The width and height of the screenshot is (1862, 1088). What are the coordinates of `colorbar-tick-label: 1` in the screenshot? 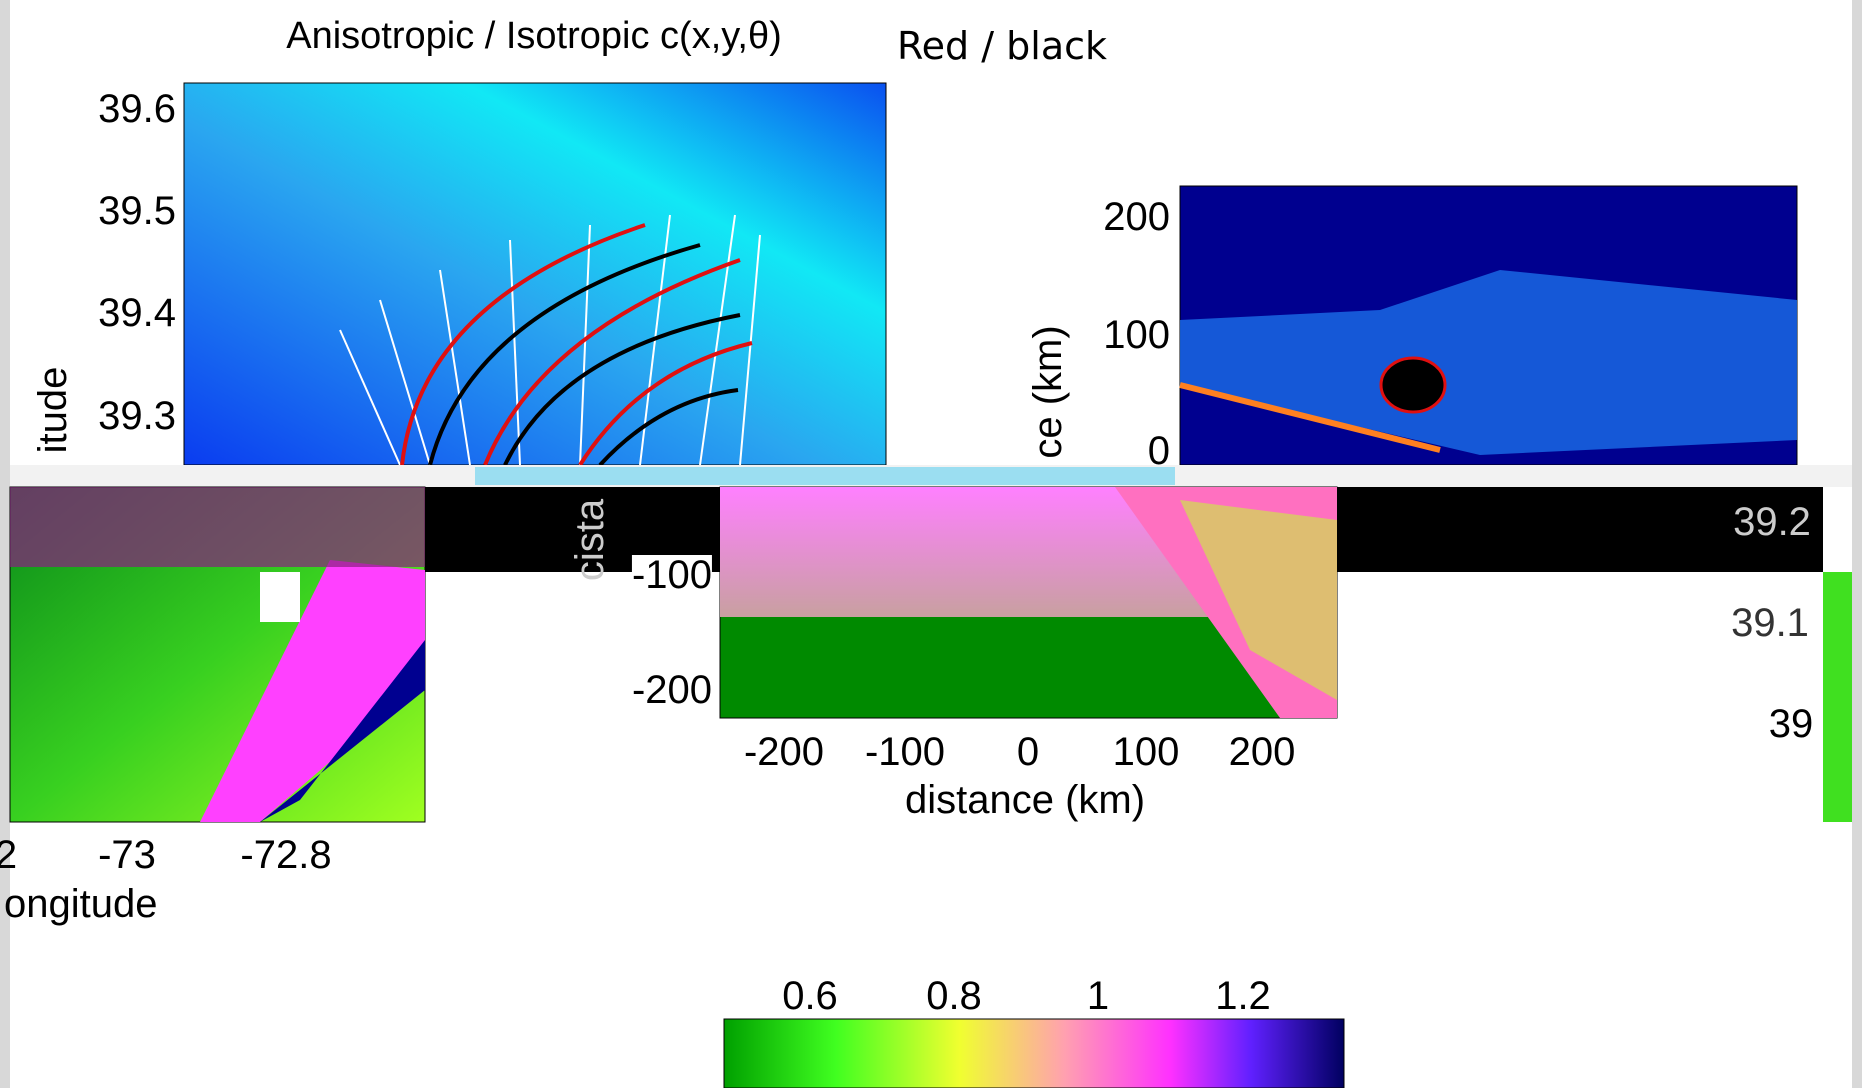 It's located at (1098, 996).